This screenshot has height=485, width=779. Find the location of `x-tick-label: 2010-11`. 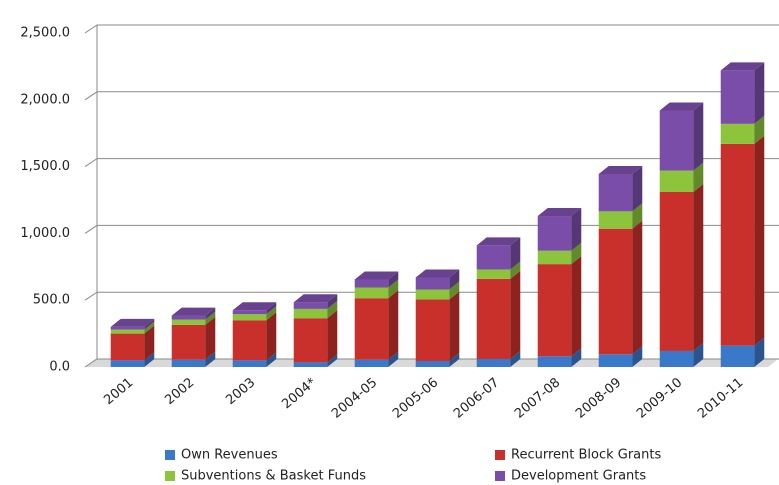

x-tick-label: 2010-11 is located at coordinates (720, 398).